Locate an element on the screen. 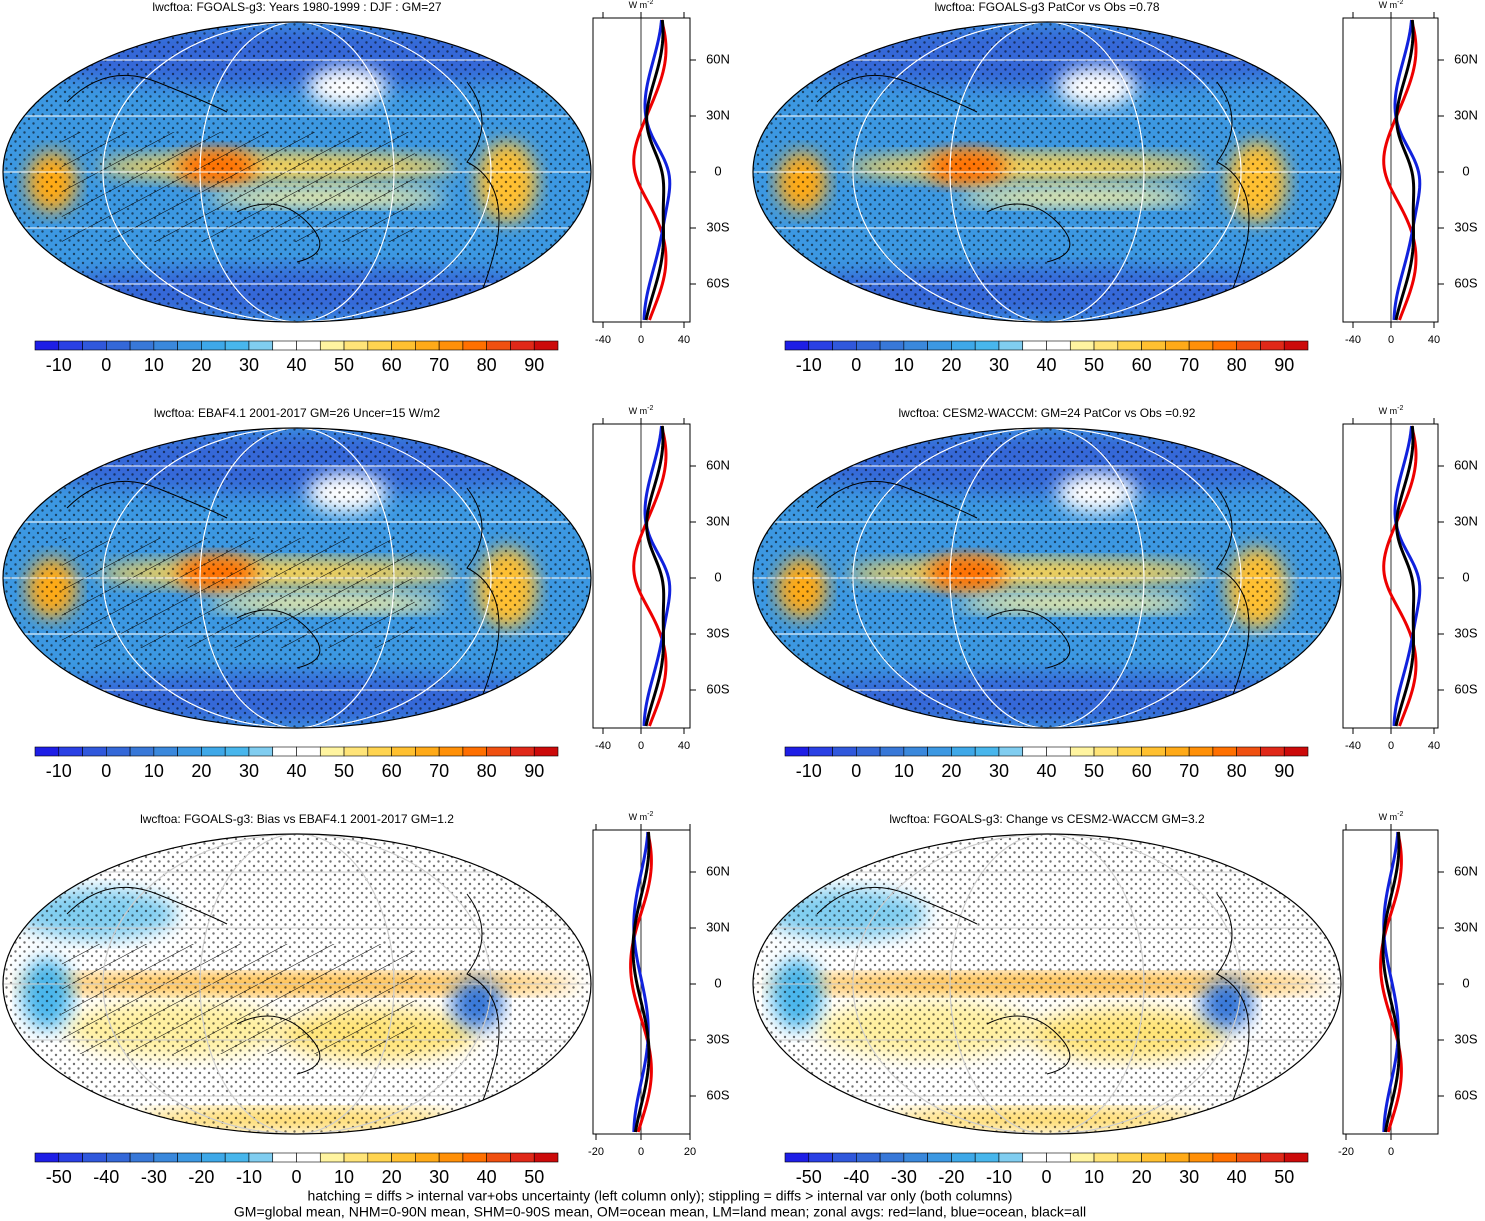  zonal-y-label: 60N is located at coordinates (1466, 58).